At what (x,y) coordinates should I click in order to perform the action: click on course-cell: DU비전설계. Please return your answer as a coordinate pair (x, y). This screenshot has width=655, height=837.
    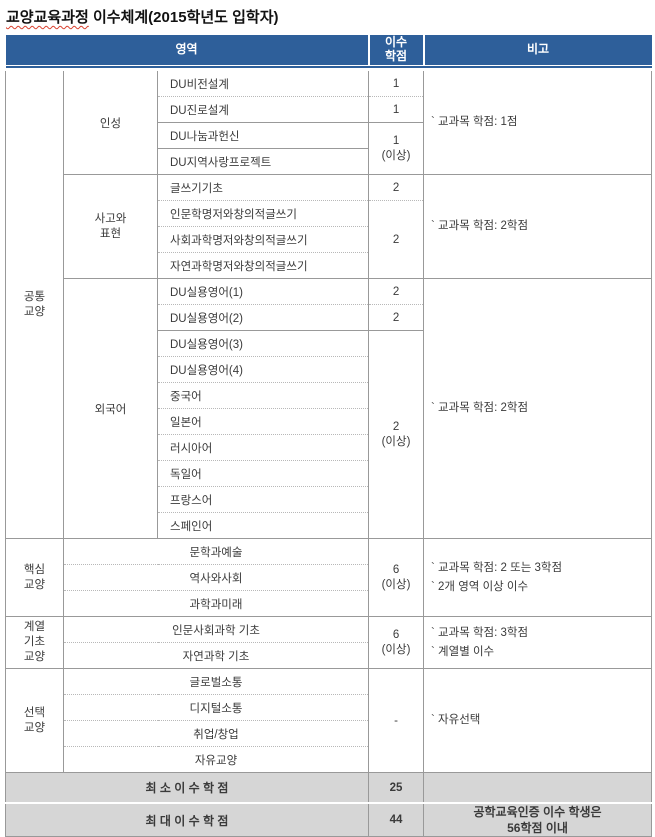
    Looking at the image, I should click on (263, 84).